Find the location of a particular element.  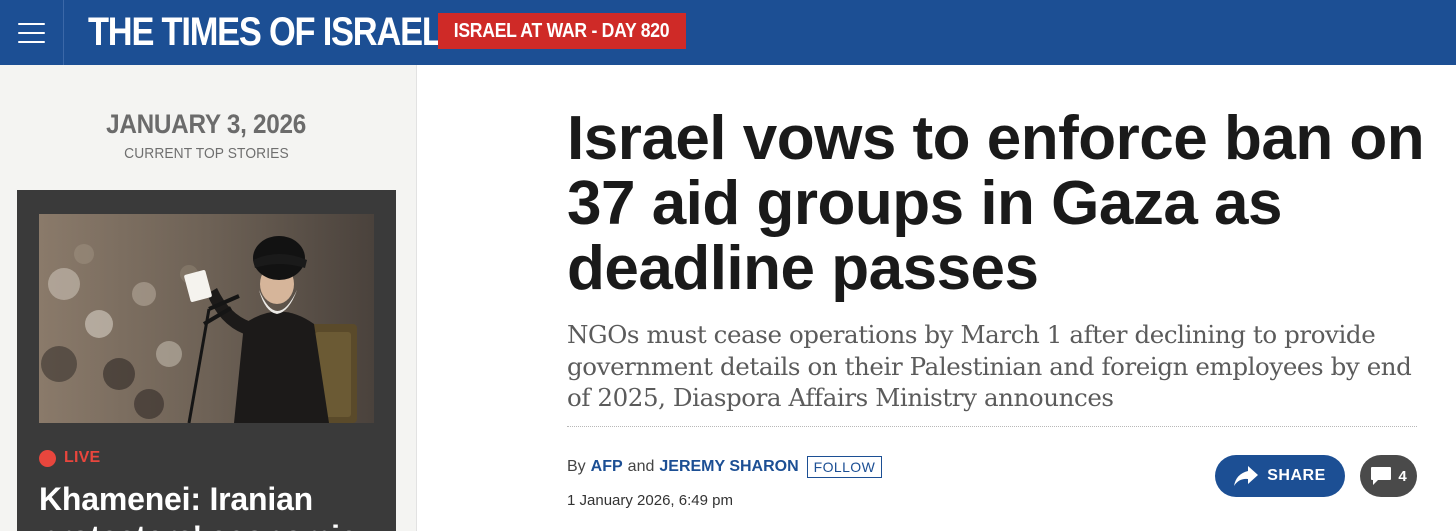

byline-by: By is located at coordinates (576, 466).